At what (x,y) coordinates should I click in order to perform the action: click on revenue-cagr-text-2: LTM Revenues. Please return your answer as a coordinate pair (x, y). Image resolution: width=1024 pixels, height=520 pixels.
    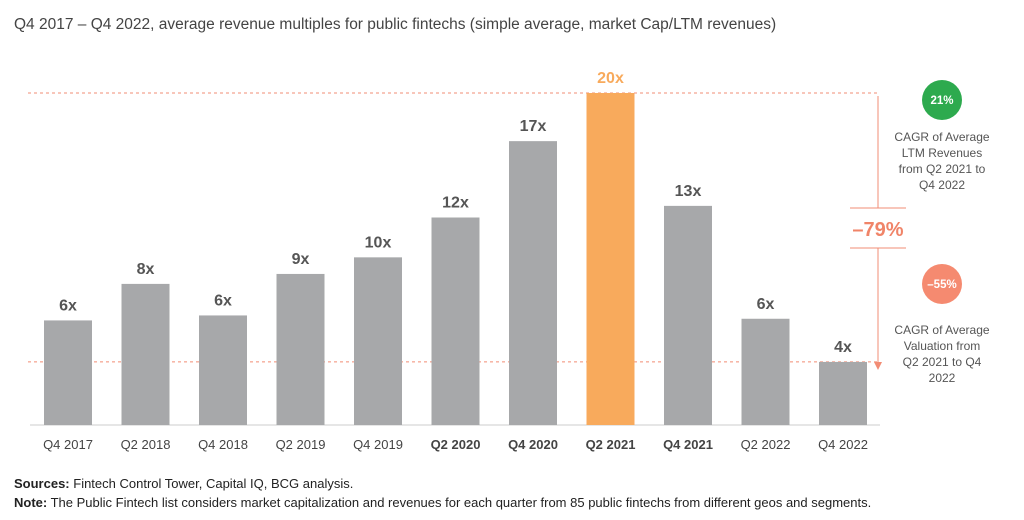
    Looking at the image, I should click on (942, 153).